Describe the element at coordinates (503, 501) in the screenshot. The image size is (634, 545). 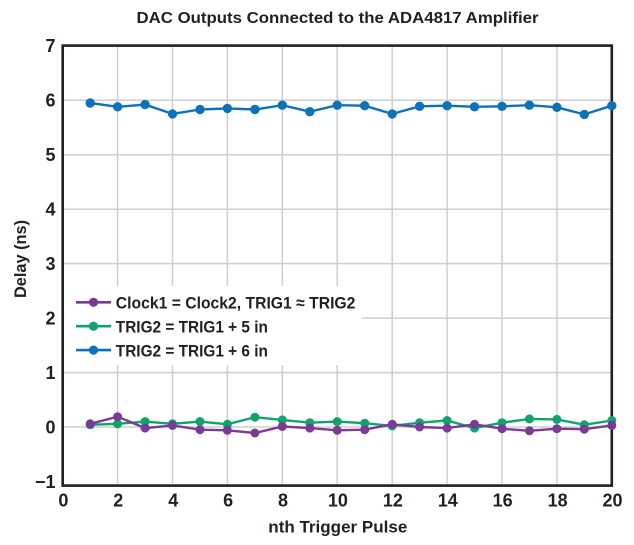
I see `svg-text: 16` at that location.